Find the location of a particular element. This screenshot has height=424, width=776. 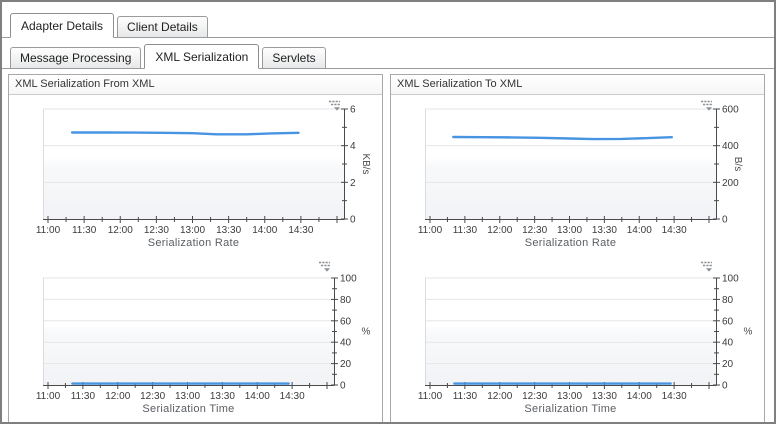

tab-adapter-details: Adapter Details is located at coordinates (62, 25).